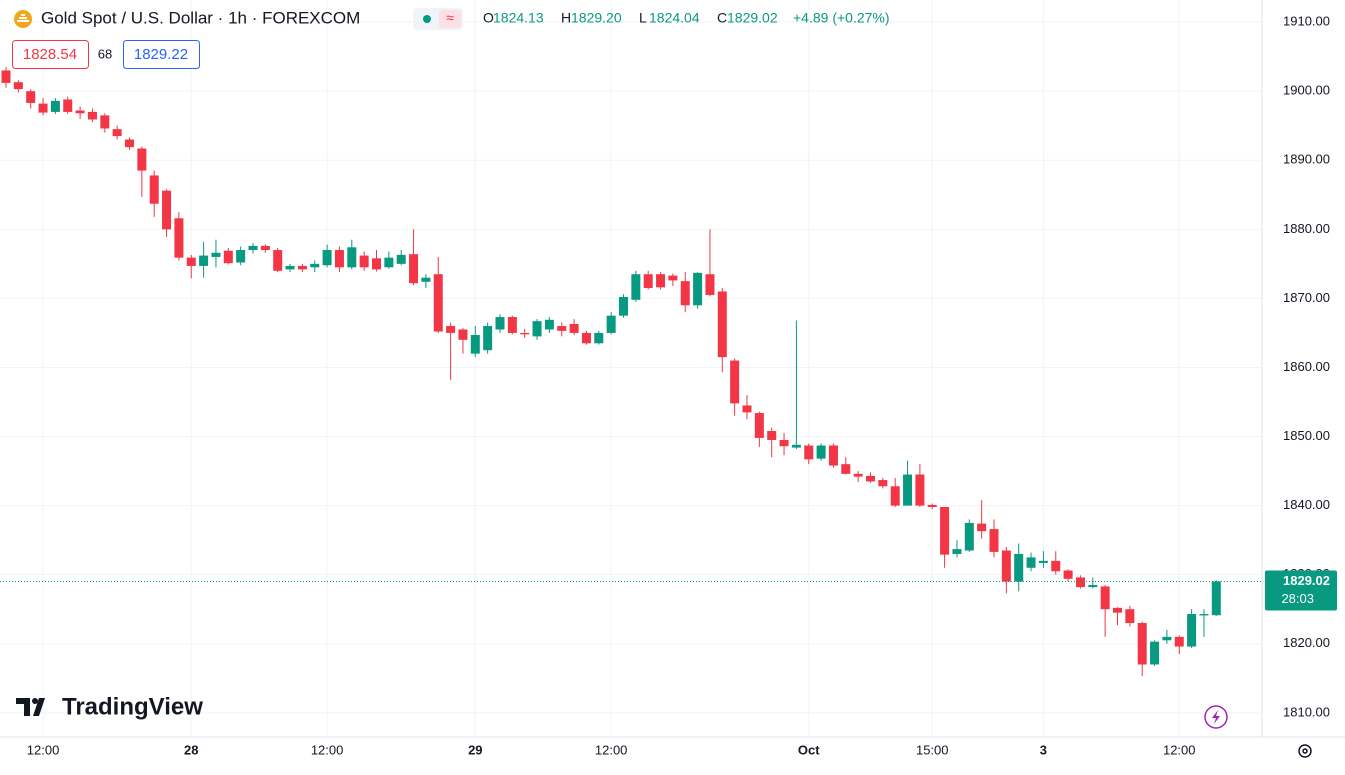 This screenshot has width=1345, height=775. What do you see at coordinates (1043, 749) in the screenshot?
I see `x-tick-label: 3` at bounding box center [1043, 749].